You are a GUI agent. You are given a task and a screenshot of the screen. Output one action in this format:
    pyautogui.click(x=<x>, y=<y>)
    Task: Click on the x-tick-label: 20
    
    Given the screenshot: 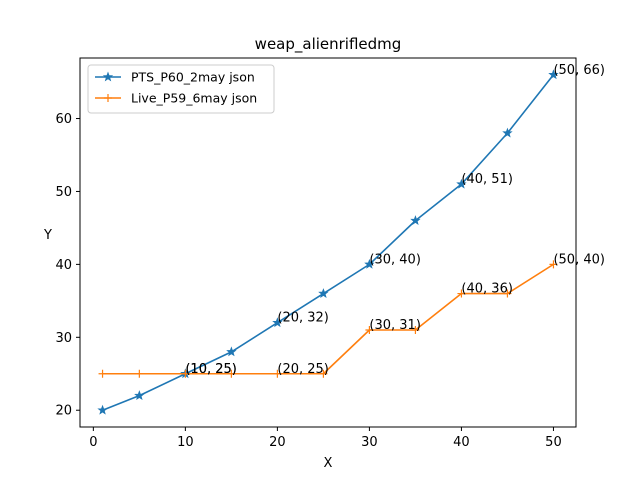 What is the action you would take?
    pyautogui.click(x=277, y=442)
    